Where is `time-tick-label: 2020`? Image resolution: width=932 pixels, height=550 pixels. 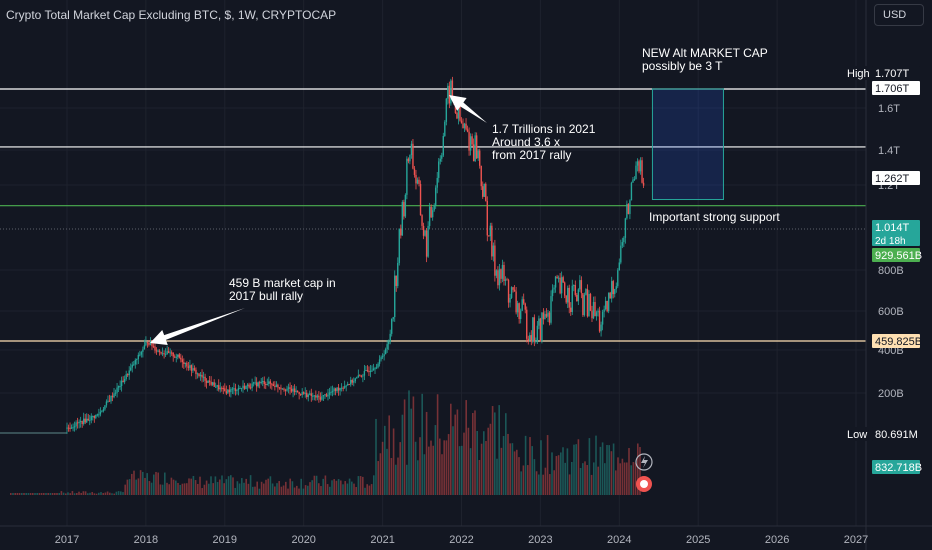 time-tick-label: 2020 is located at coordinates (303, 540).